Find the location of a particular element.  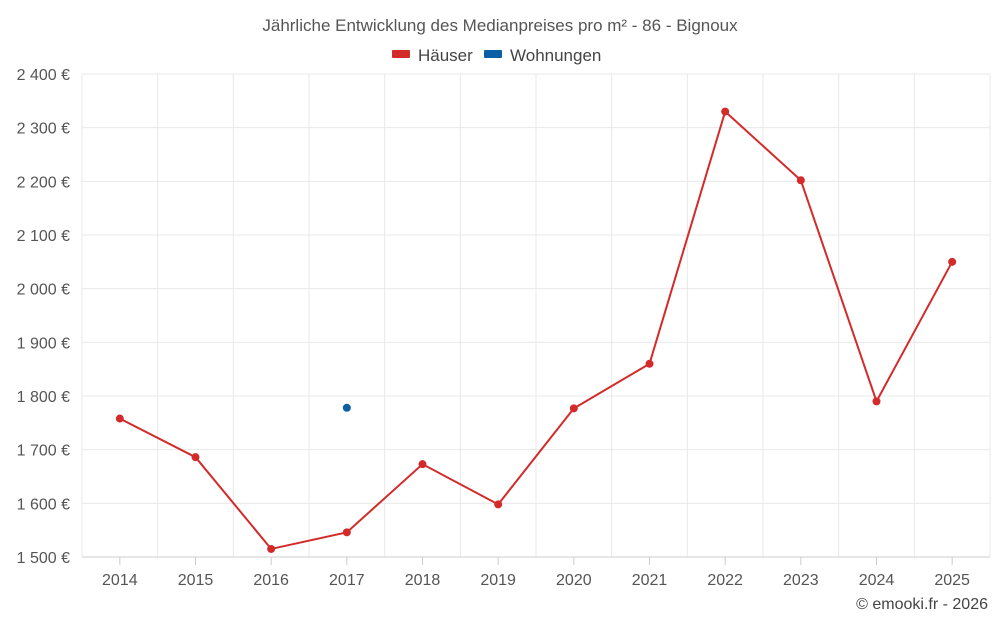

y-tick-label: 2 200 € is located at coordinates (43, 182).